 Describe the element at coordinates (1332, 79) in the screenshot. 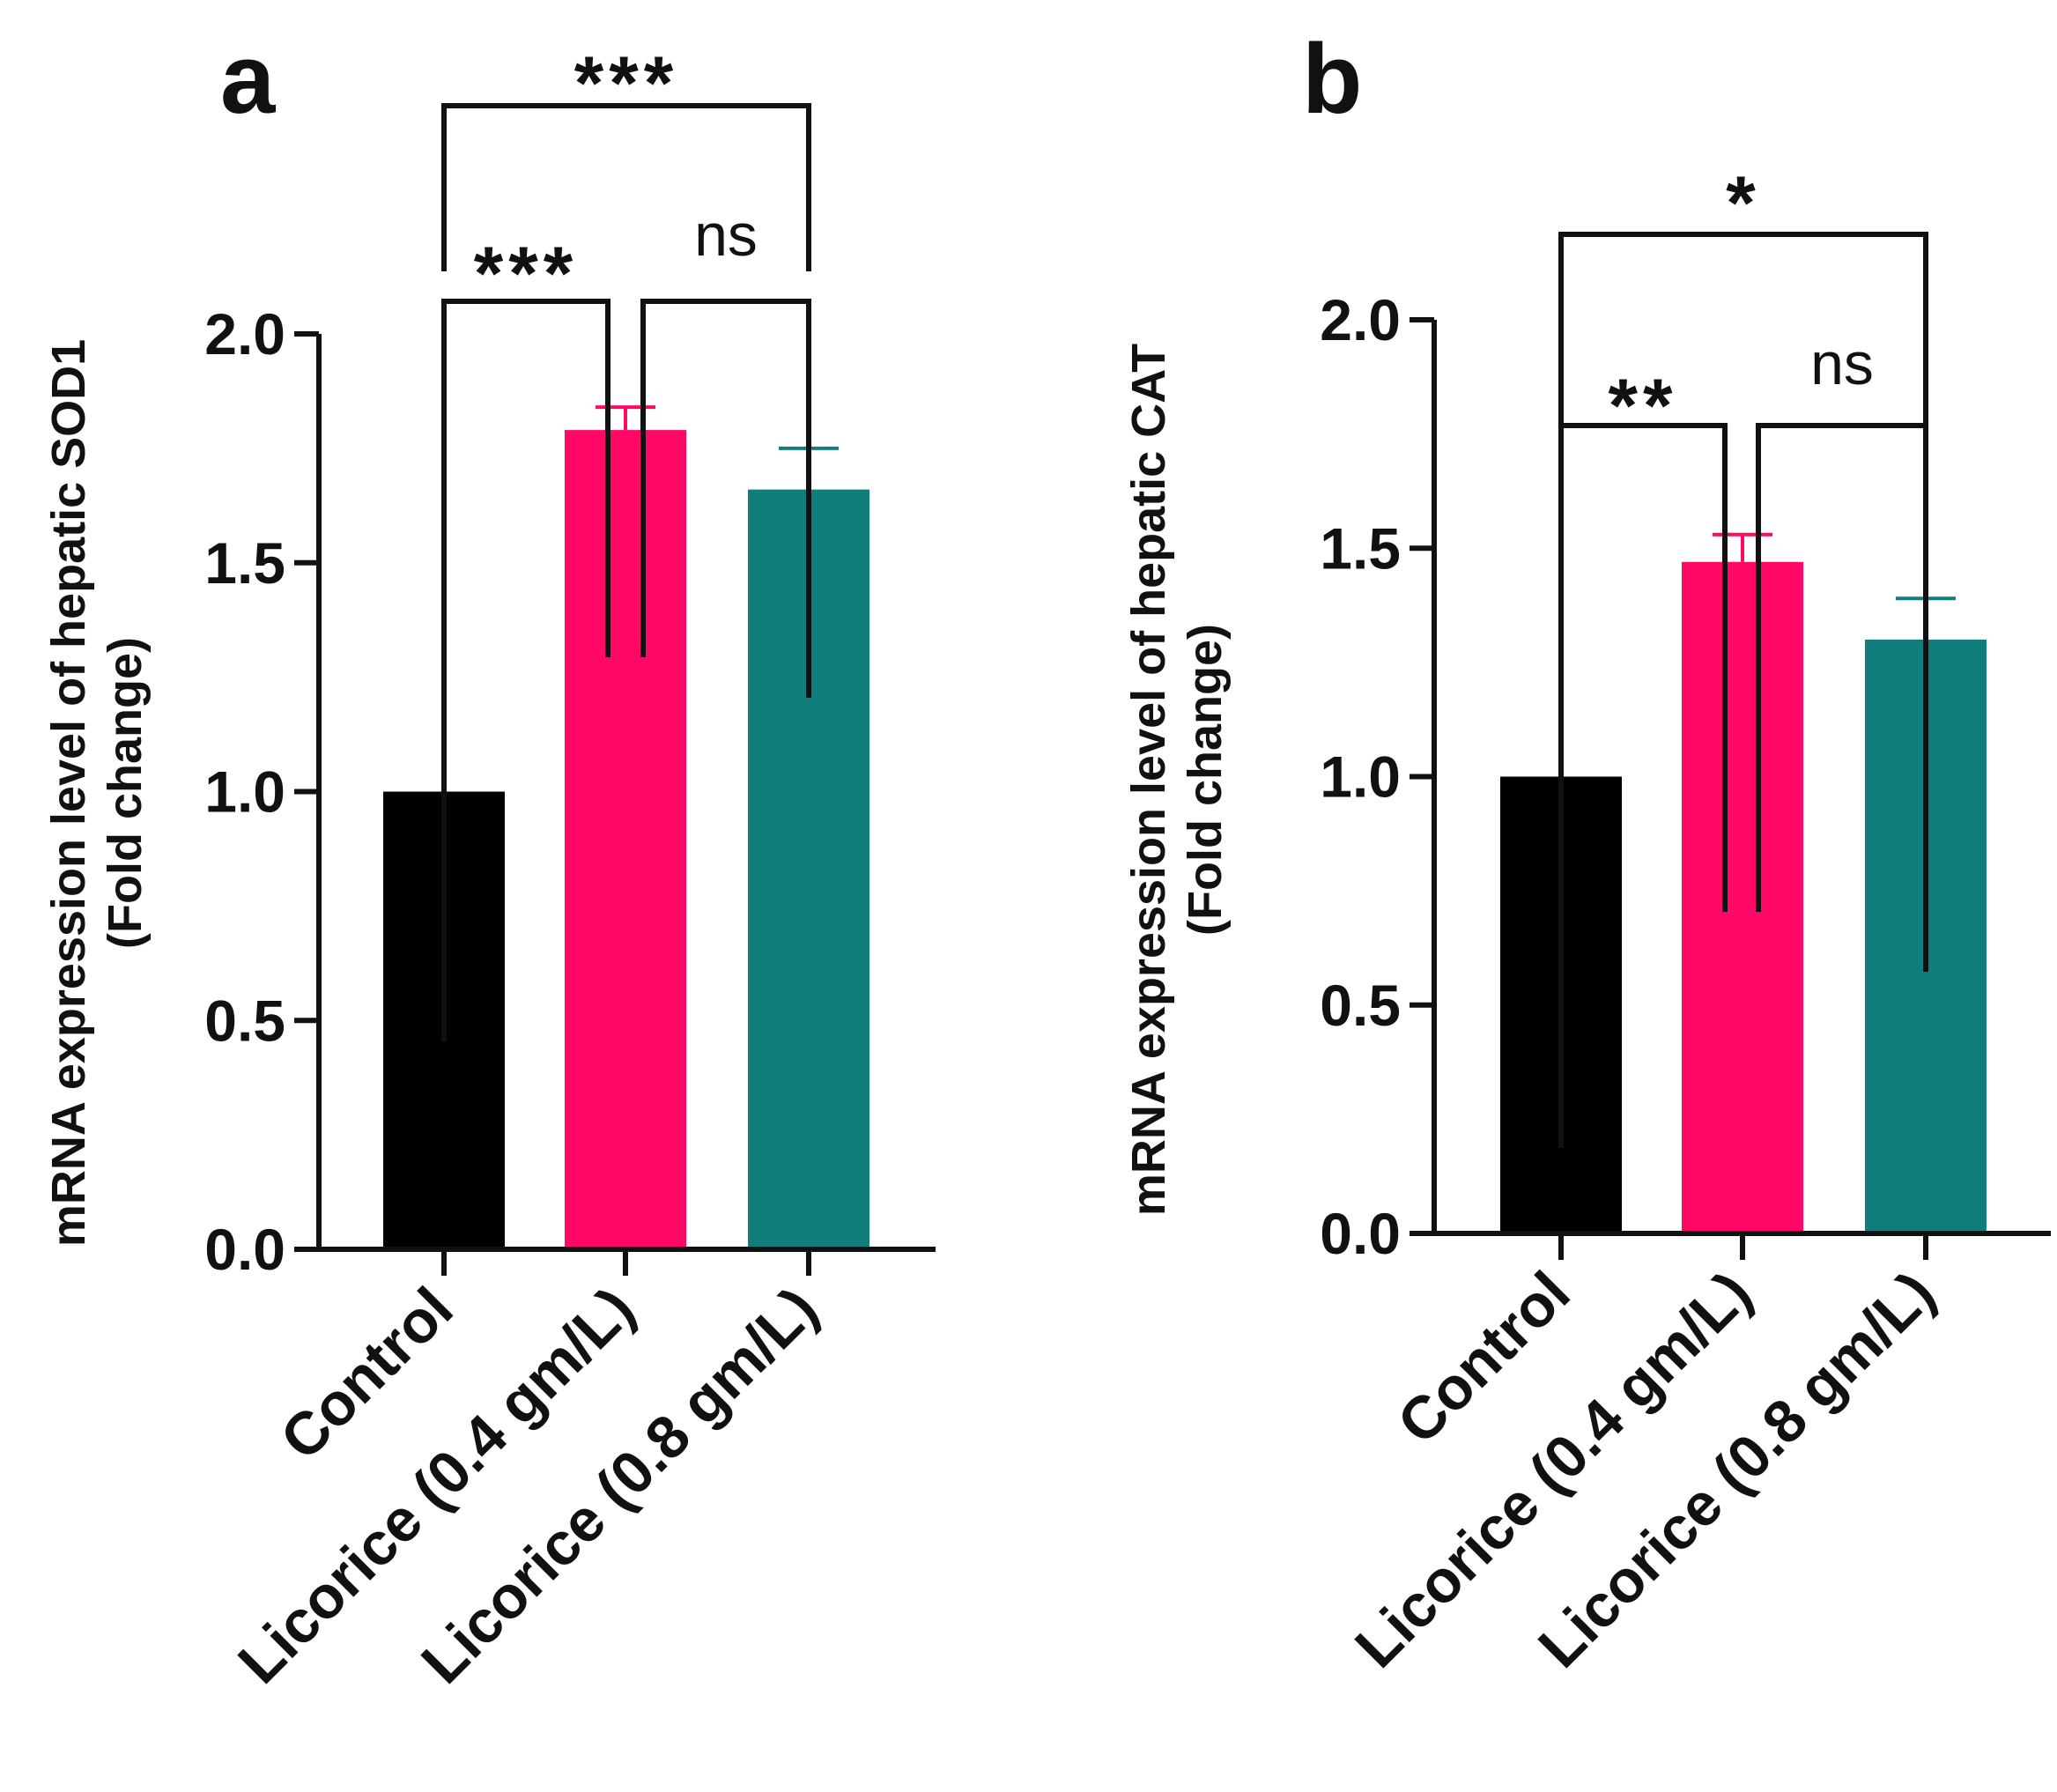

I see `panel-letter-b: b` at that location.